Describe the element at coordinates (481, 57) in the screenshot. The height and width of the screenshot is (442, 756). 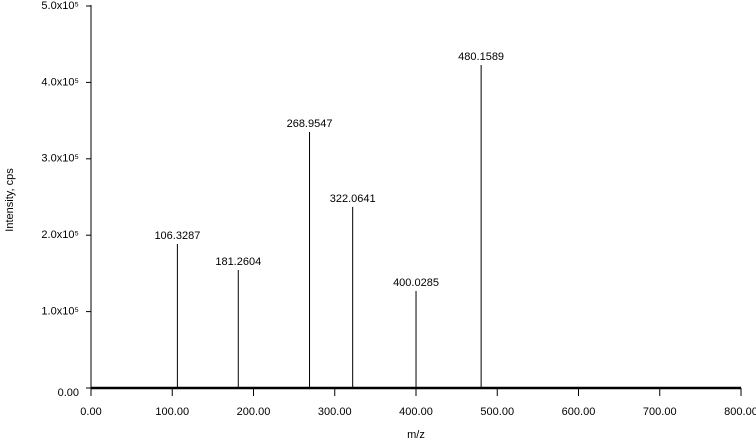
I see `peak-label: 480.1589` at that location.